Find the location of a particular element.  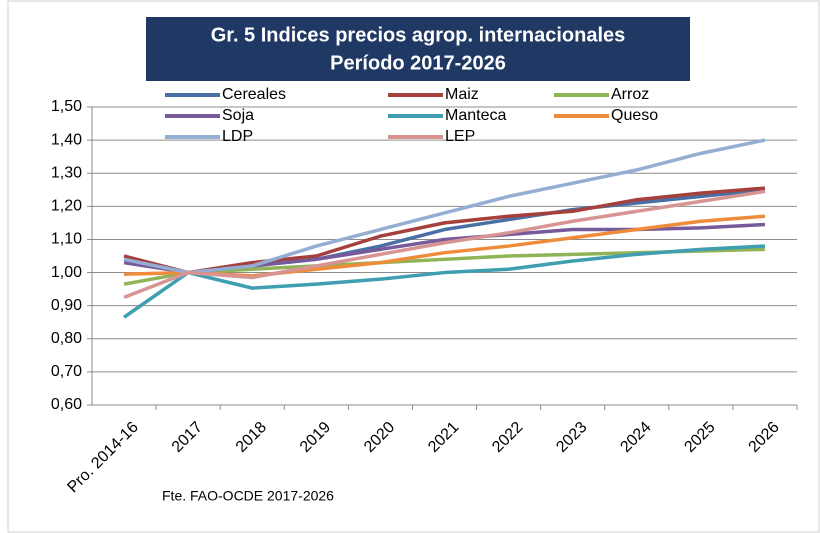

y-tick-label: 0,90 is located at coordinates (66, 305).